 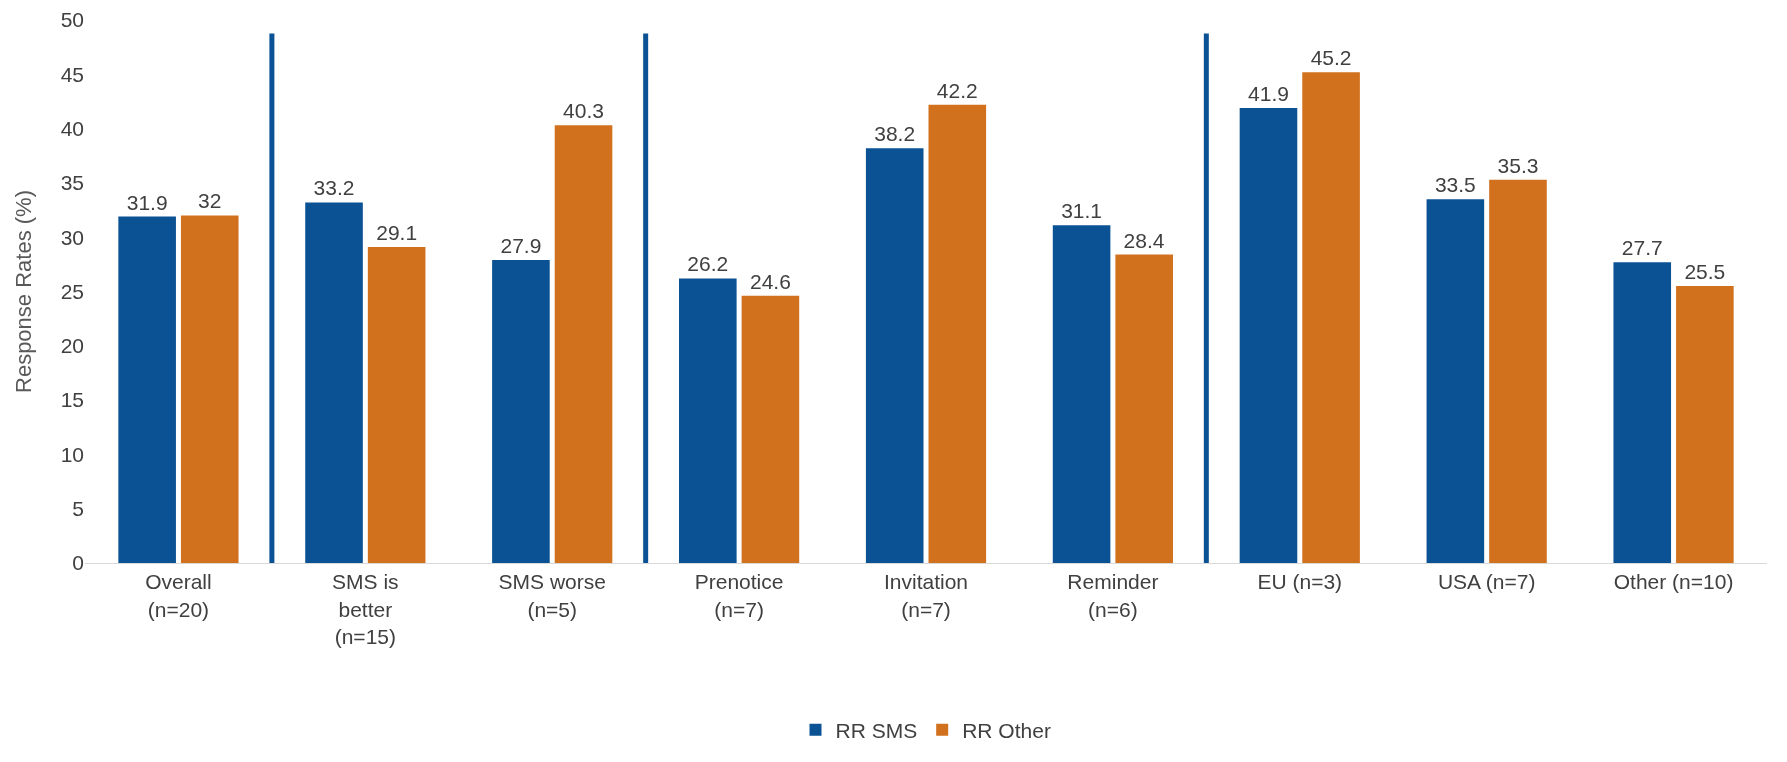 I want to click on data-label: 41.9, so click(x=1268, y=93).